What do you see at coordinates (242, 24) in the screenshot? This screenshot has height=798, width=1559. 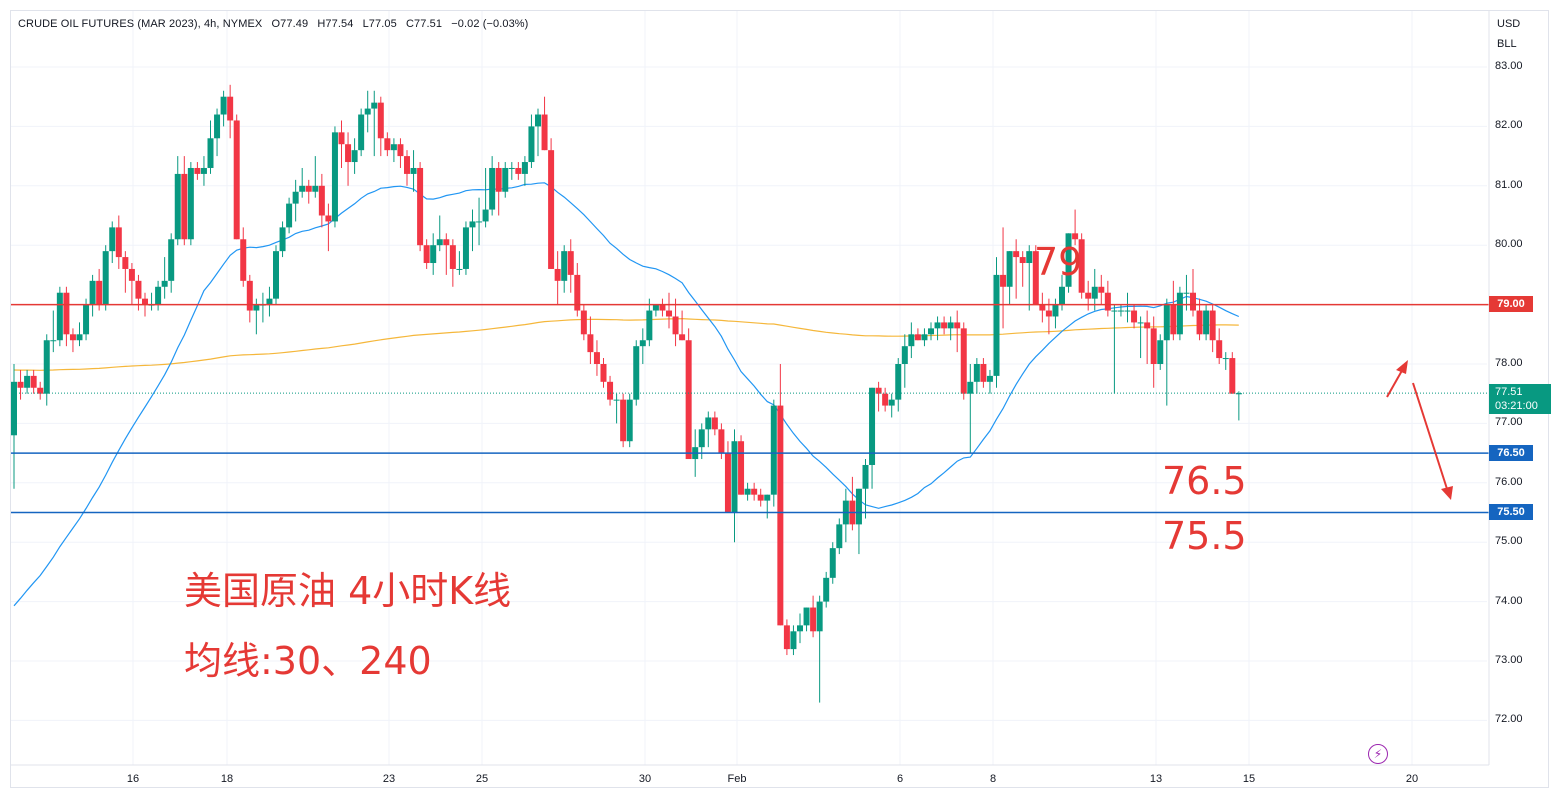 I see `exchange: NYMEX` at bounding box center [242, 24].